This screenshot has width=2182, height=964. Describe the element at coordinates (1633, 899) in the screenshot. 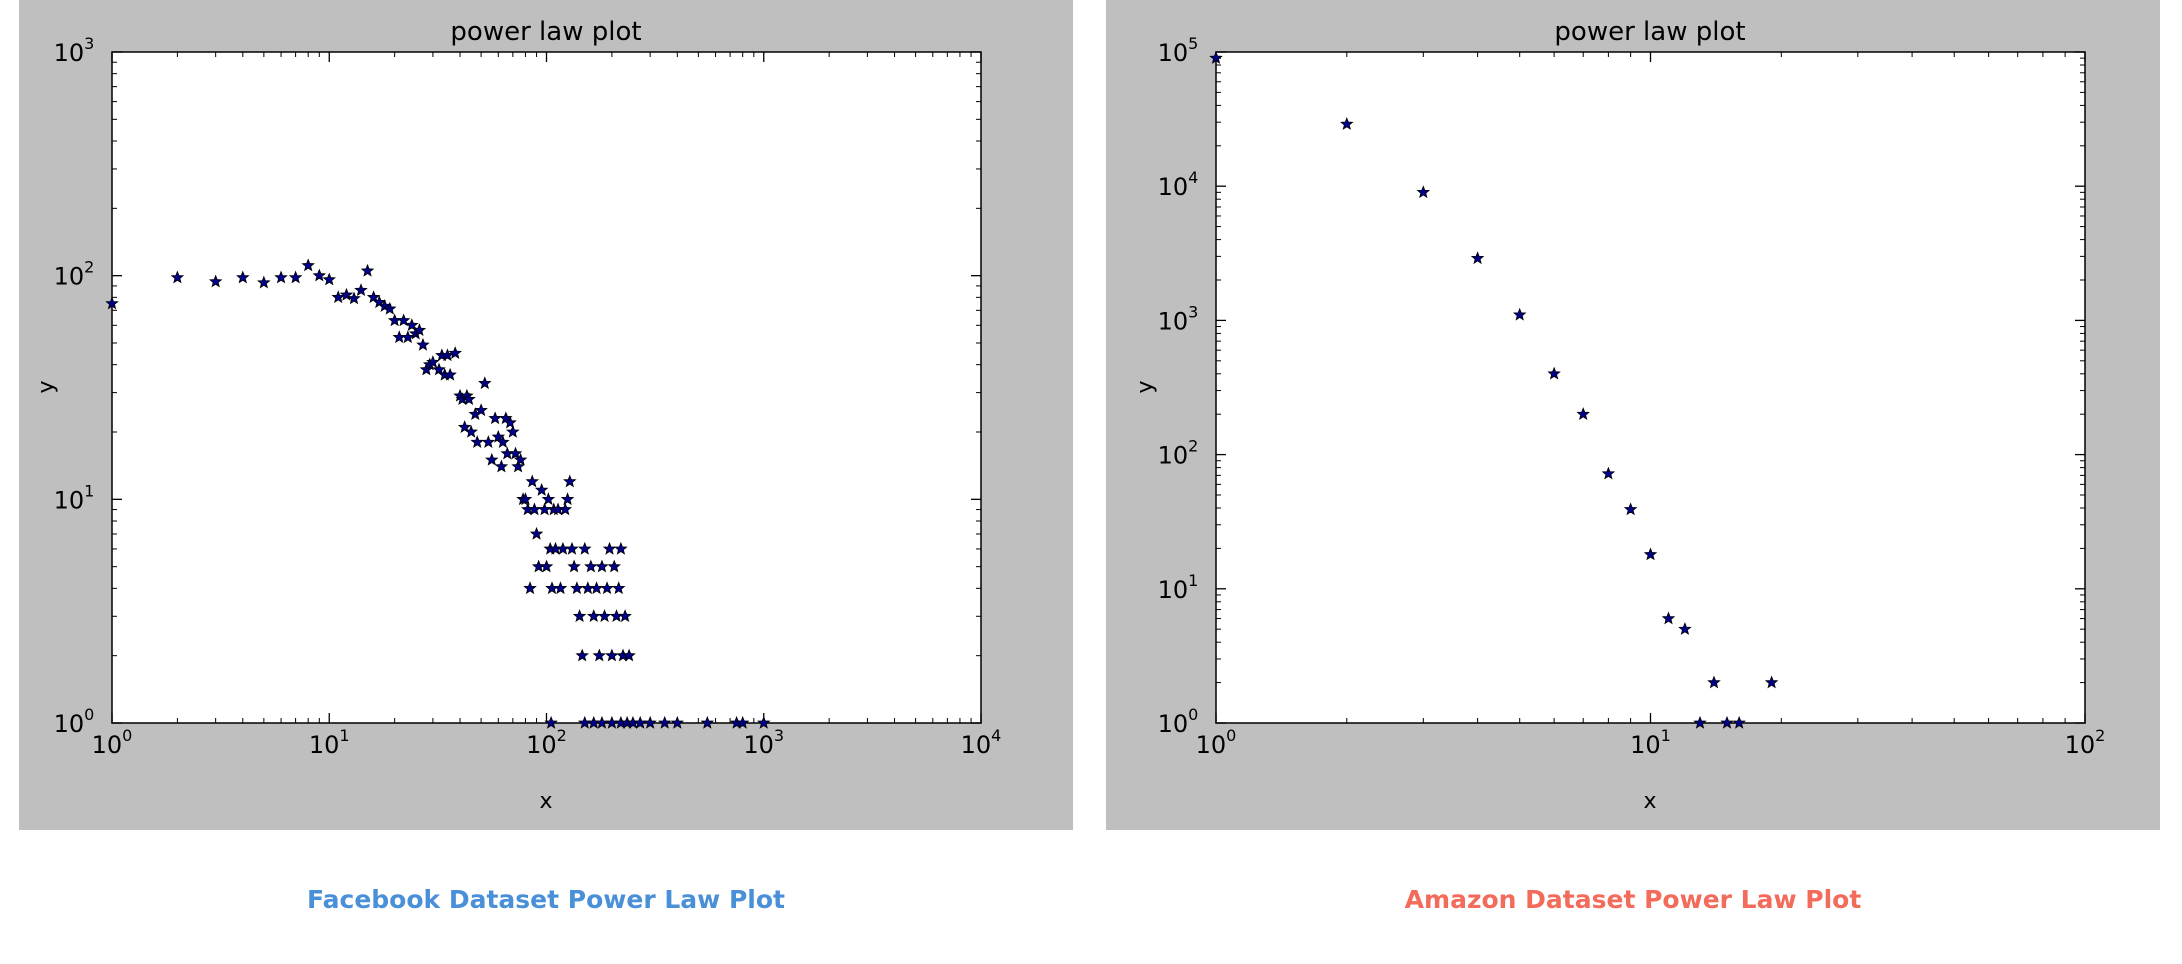

I see `amazon-caption: Amazon Dataset Power Law Plot` at that location.